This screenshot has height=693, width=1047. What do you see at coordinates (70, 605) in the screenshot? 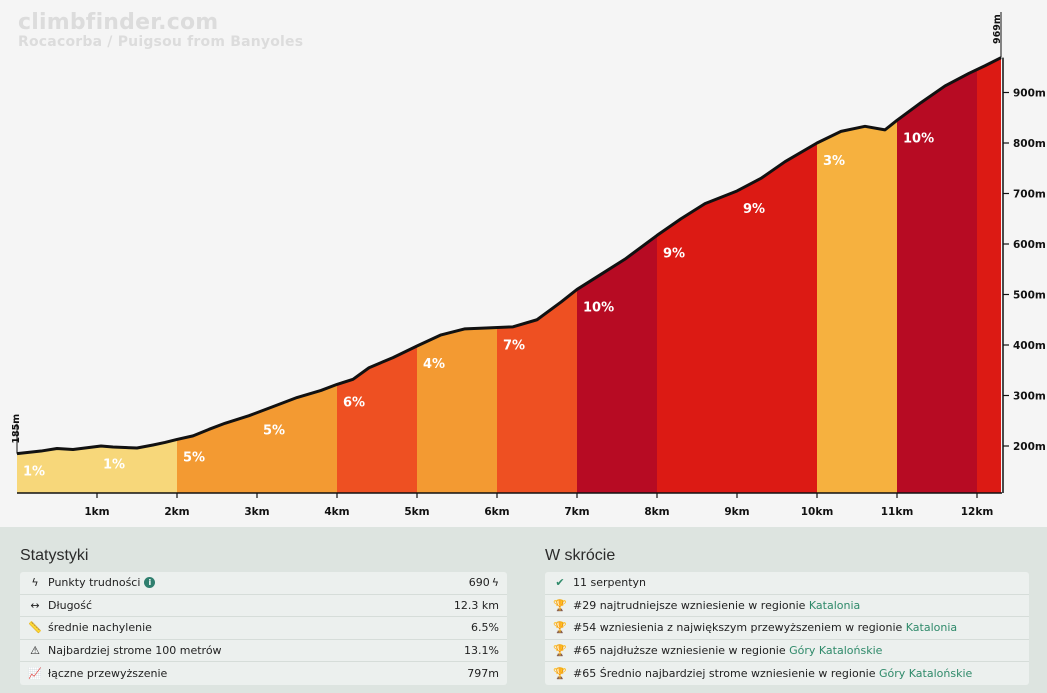
I see `stat-label: Długość` at bounding box center [70, 605].